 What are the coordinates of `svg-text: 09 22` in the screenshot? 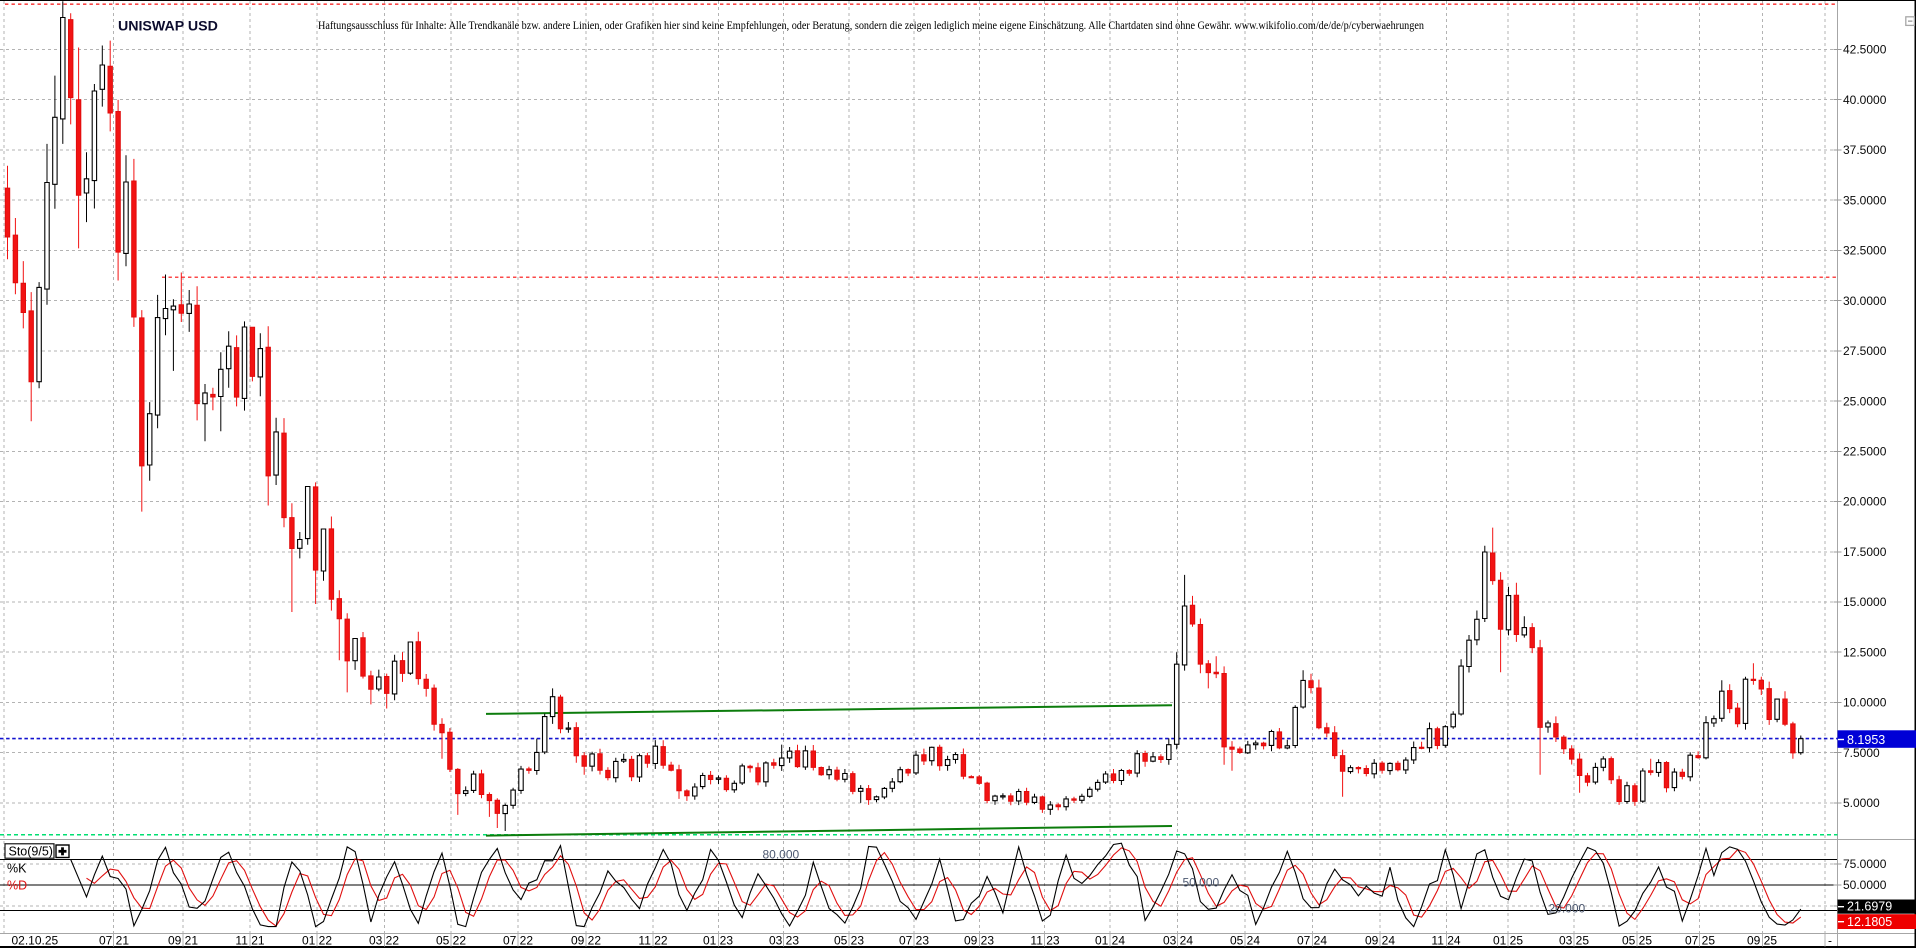 It's located at (586, 940).